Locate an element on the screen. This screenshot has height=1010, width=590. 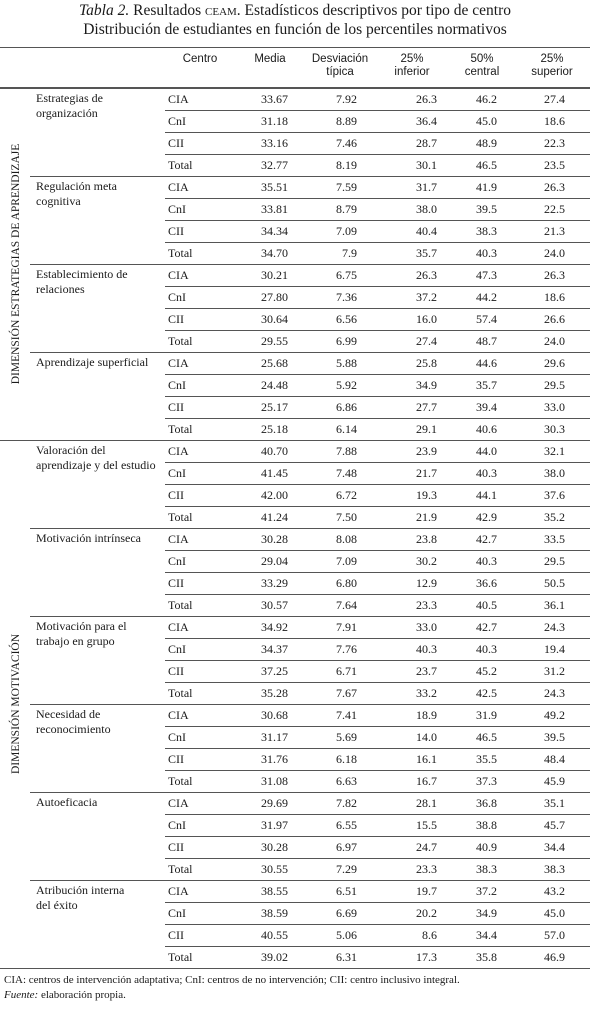
group-label: Motivación para el is located at coordinates (81, 626).